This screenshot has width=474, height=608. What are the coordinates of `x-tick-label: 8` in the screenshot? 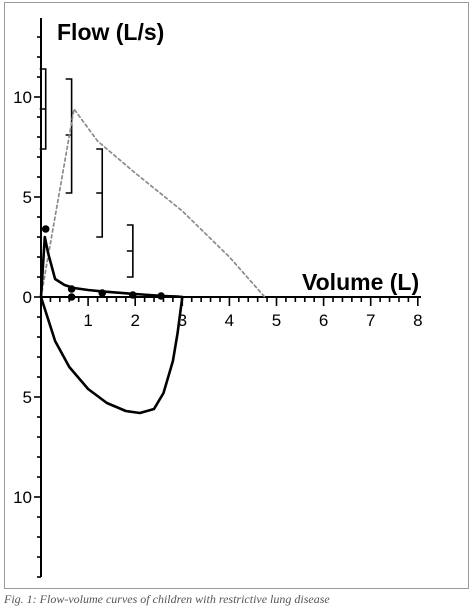 It's located at (417, 320).